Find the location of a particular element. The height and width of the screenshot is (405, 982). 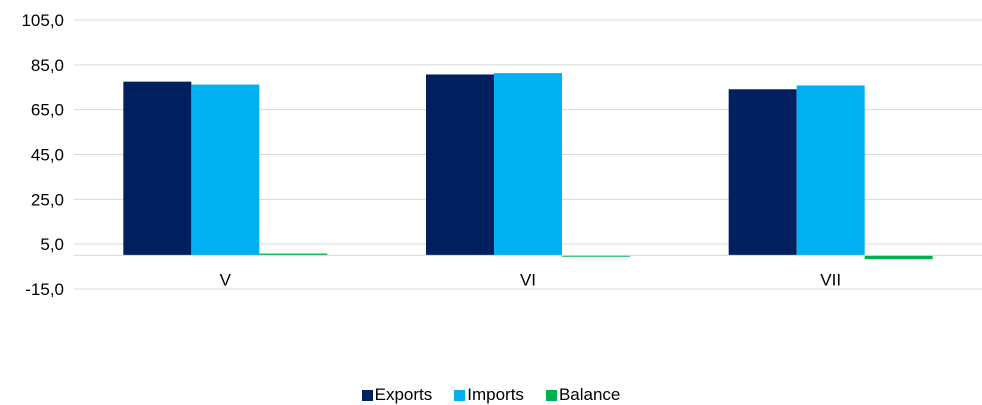

y-tick-label: 85,0 is located at coordinates (47, 65).